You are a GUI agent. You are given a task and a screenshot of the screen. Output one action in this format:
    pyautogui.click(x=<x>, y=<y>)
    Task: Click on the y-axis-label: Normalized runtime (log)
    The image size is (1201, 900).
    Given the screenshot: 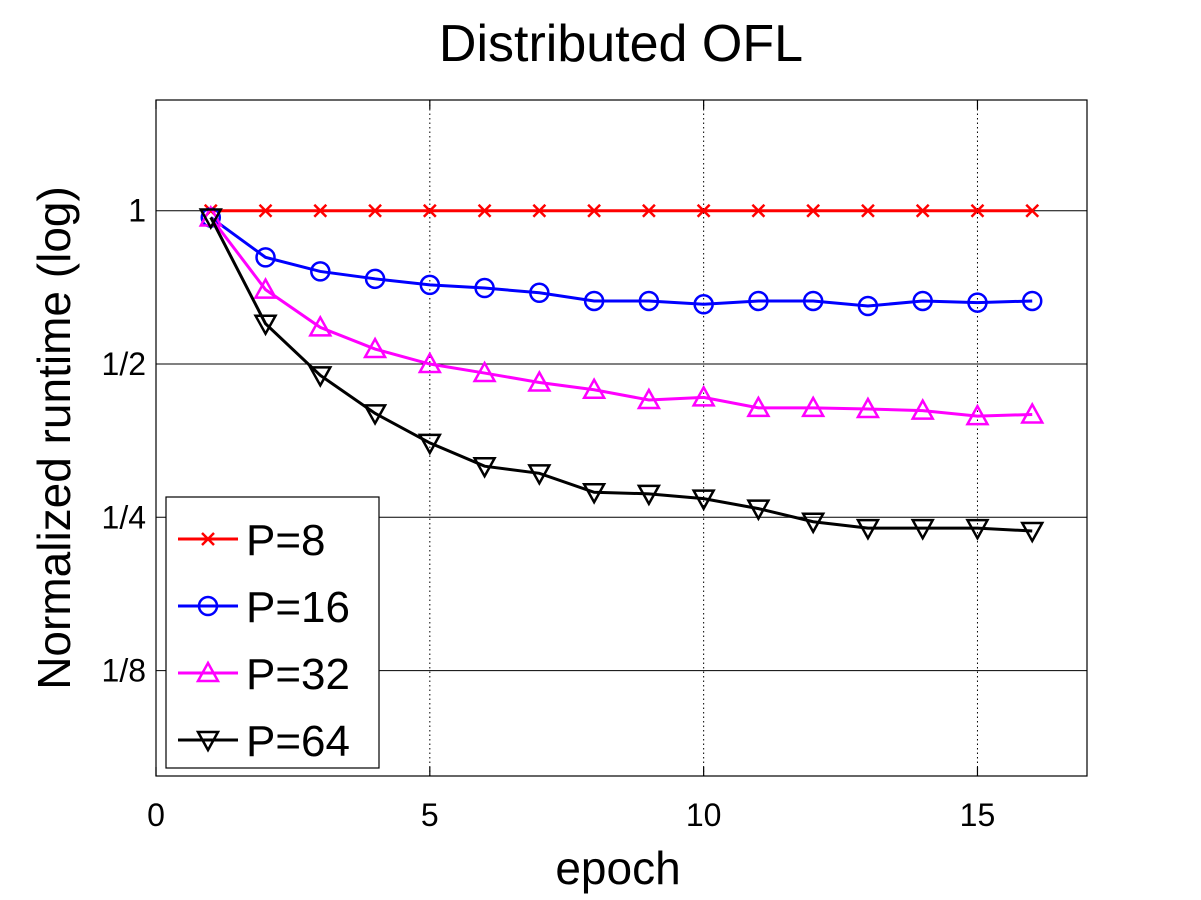 What is the action you would take?
    pyautogui.click(x=54, y=438)
    